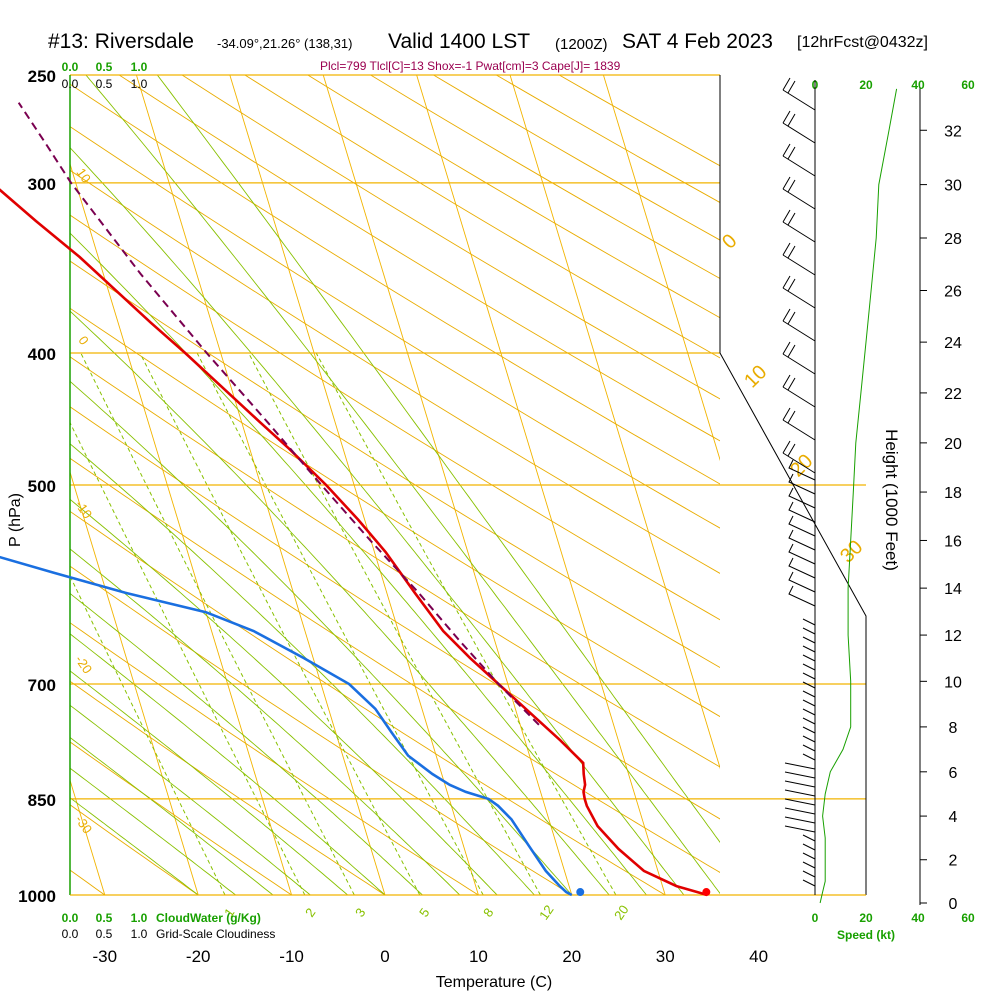  Describe the element at coordinates (571, 956) in the screenshot. I see `temperature-tick-label: 20` at that location.